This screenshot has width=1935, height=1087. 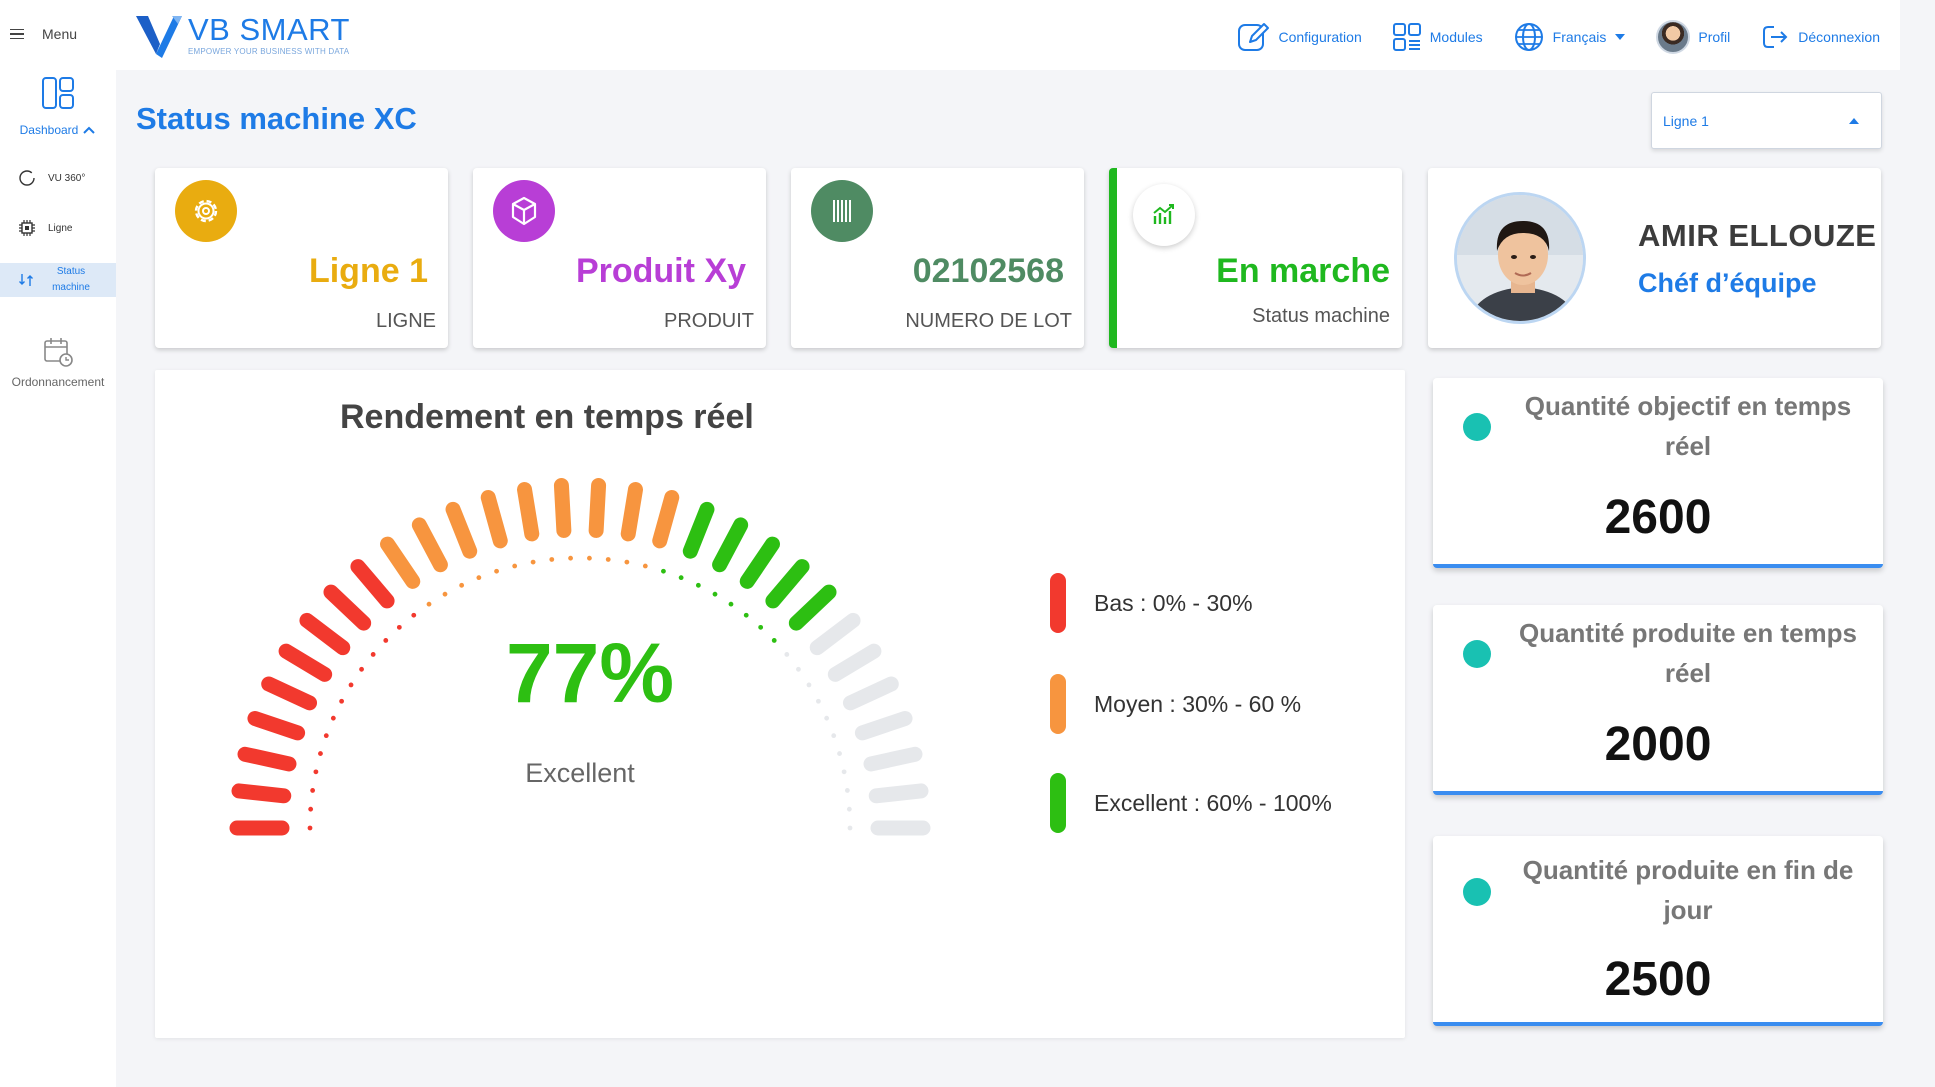 I want to click on kpi-value: 2500, so click(x=1658, y=979).